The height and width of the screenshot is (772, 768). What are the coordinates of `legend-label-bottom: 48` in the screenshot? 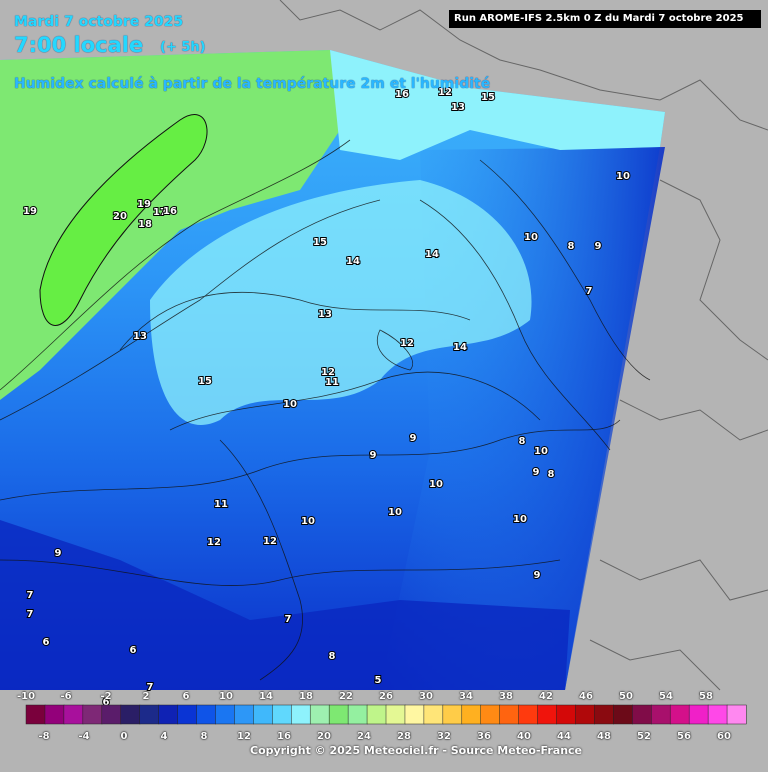 It's located at (604, 736).